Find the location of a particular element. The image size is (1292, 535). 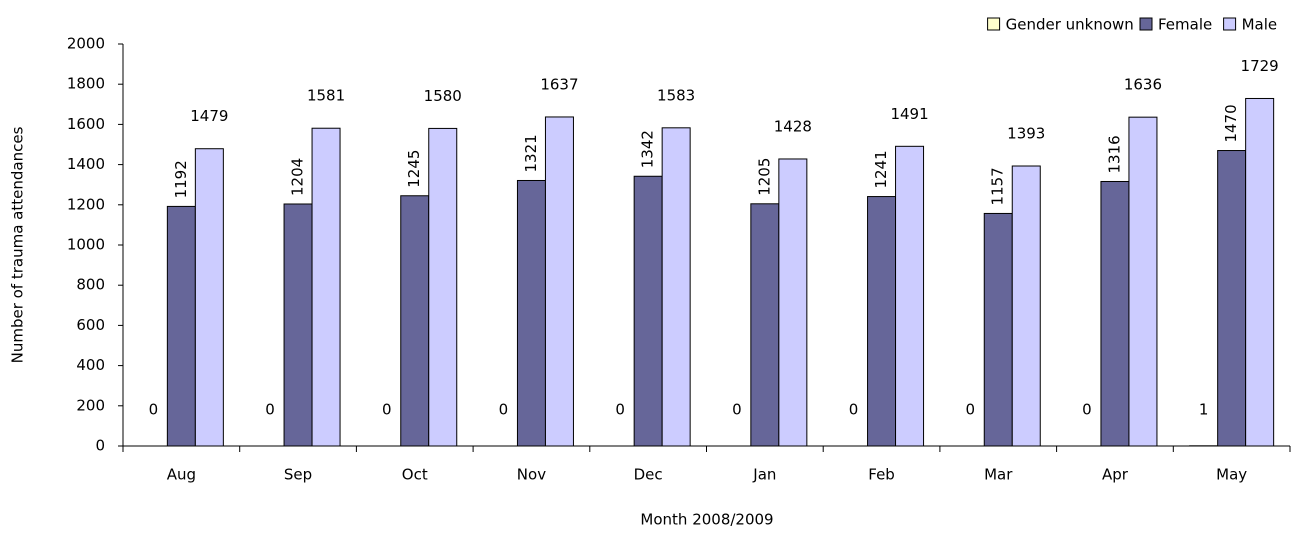

data-label: 1393 is located at coordinates (1026, 134).